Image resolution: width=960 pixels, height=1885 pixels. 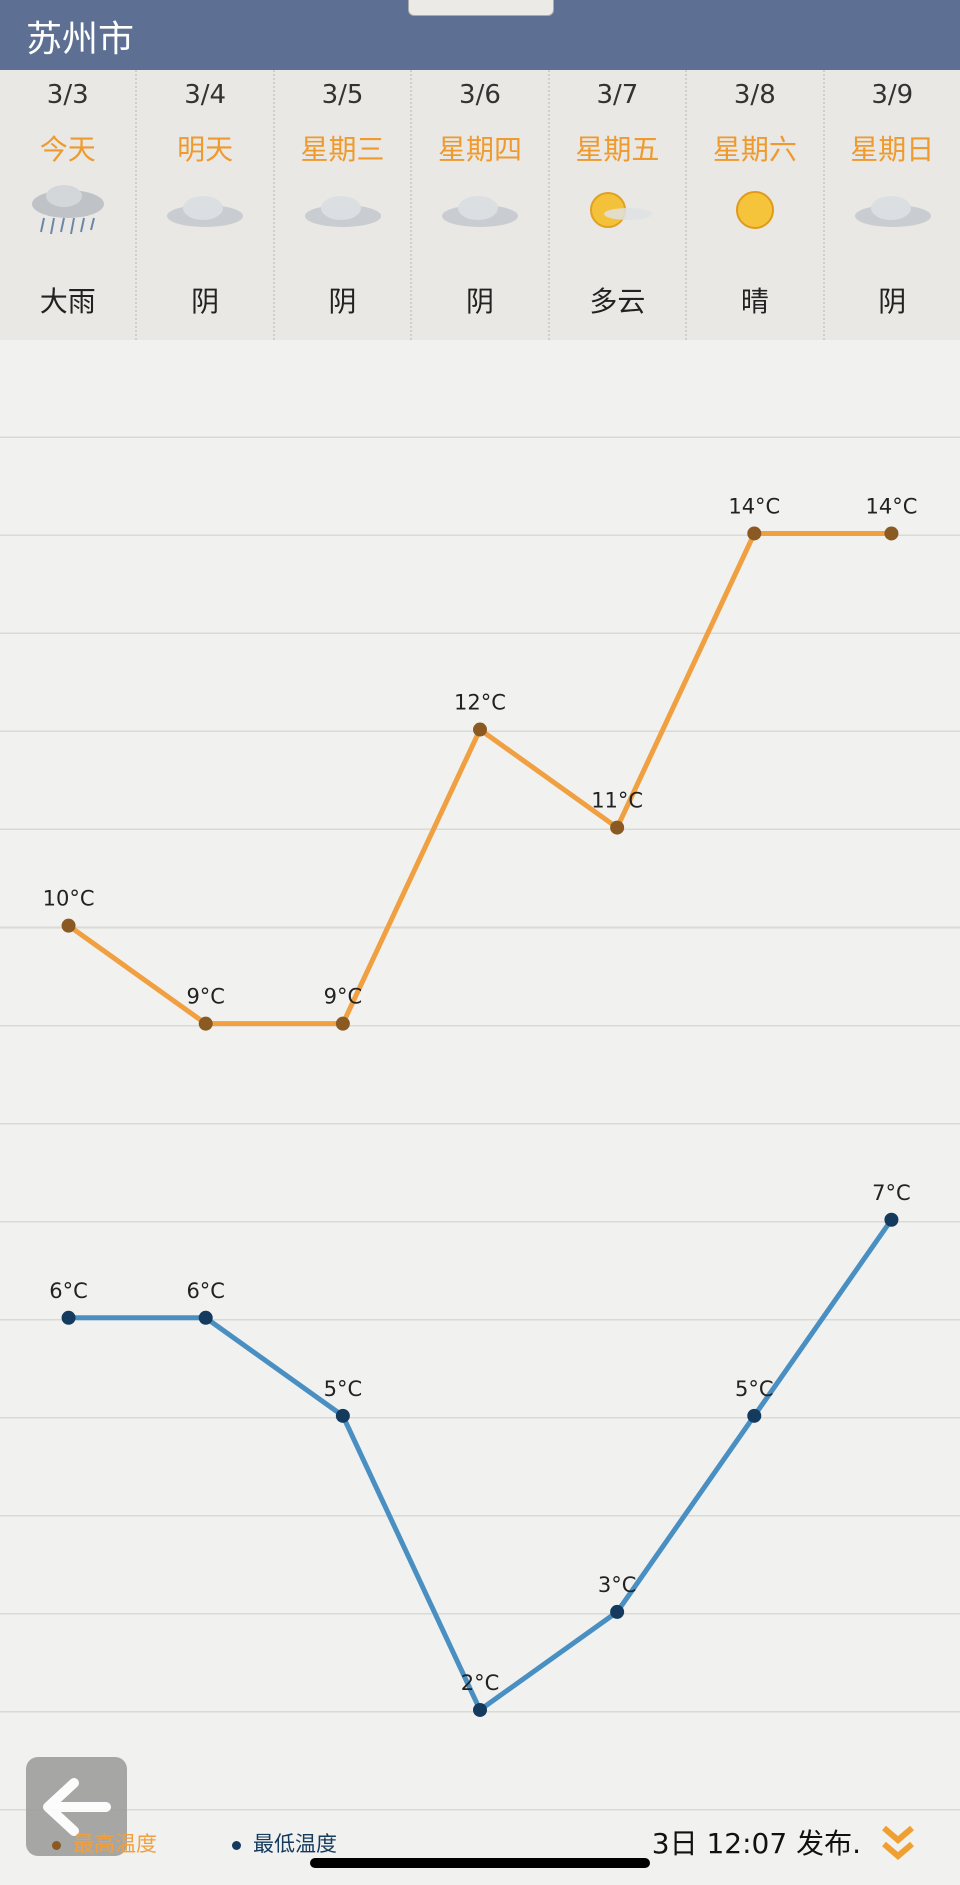 What do you see at coordinates (892, 95) in the screenshot?
I see `date: 3/9` at bounding box center [892, 95].